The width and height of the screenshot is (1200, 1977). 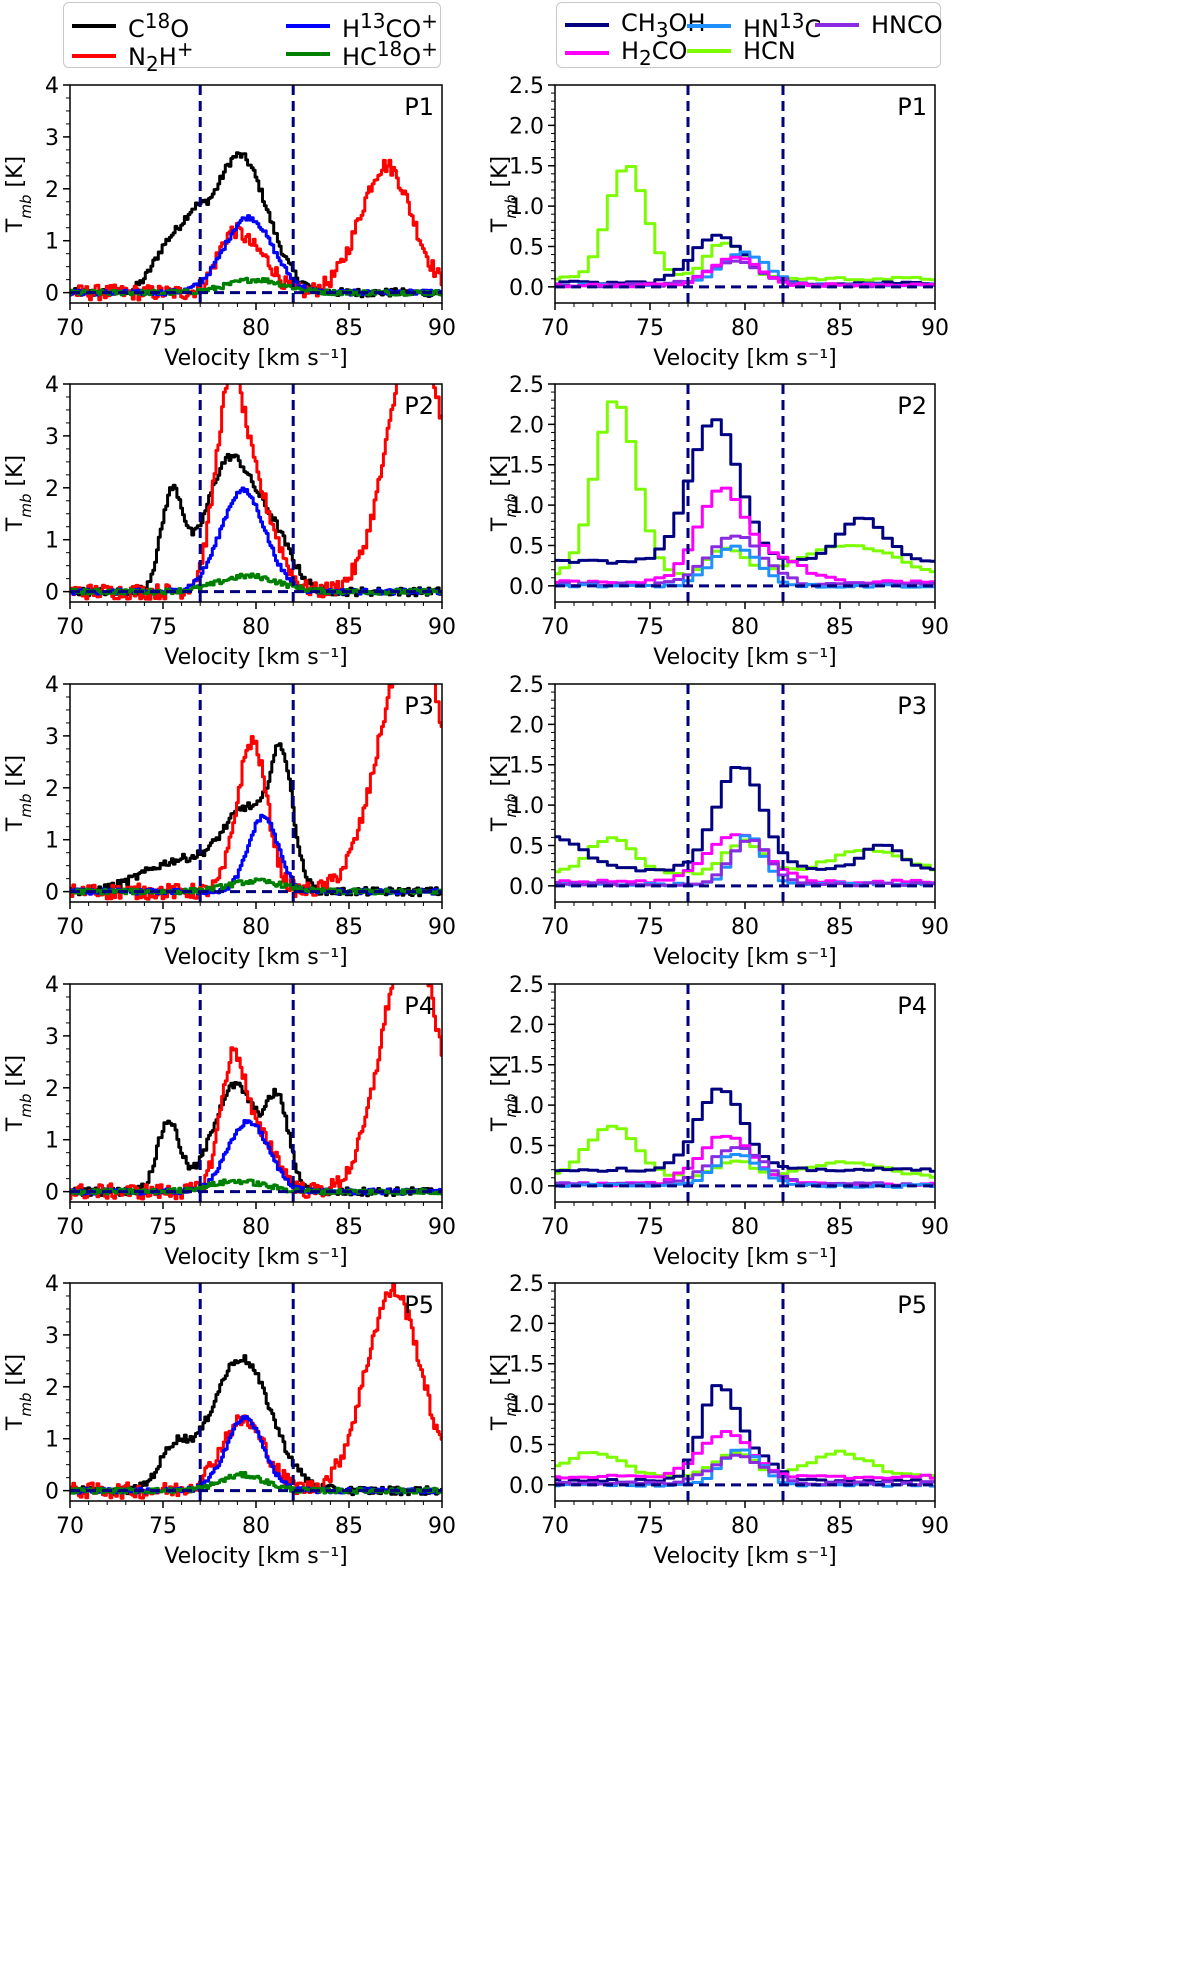 I want to click on panel-label: P4, so click(x=419, y=1006).